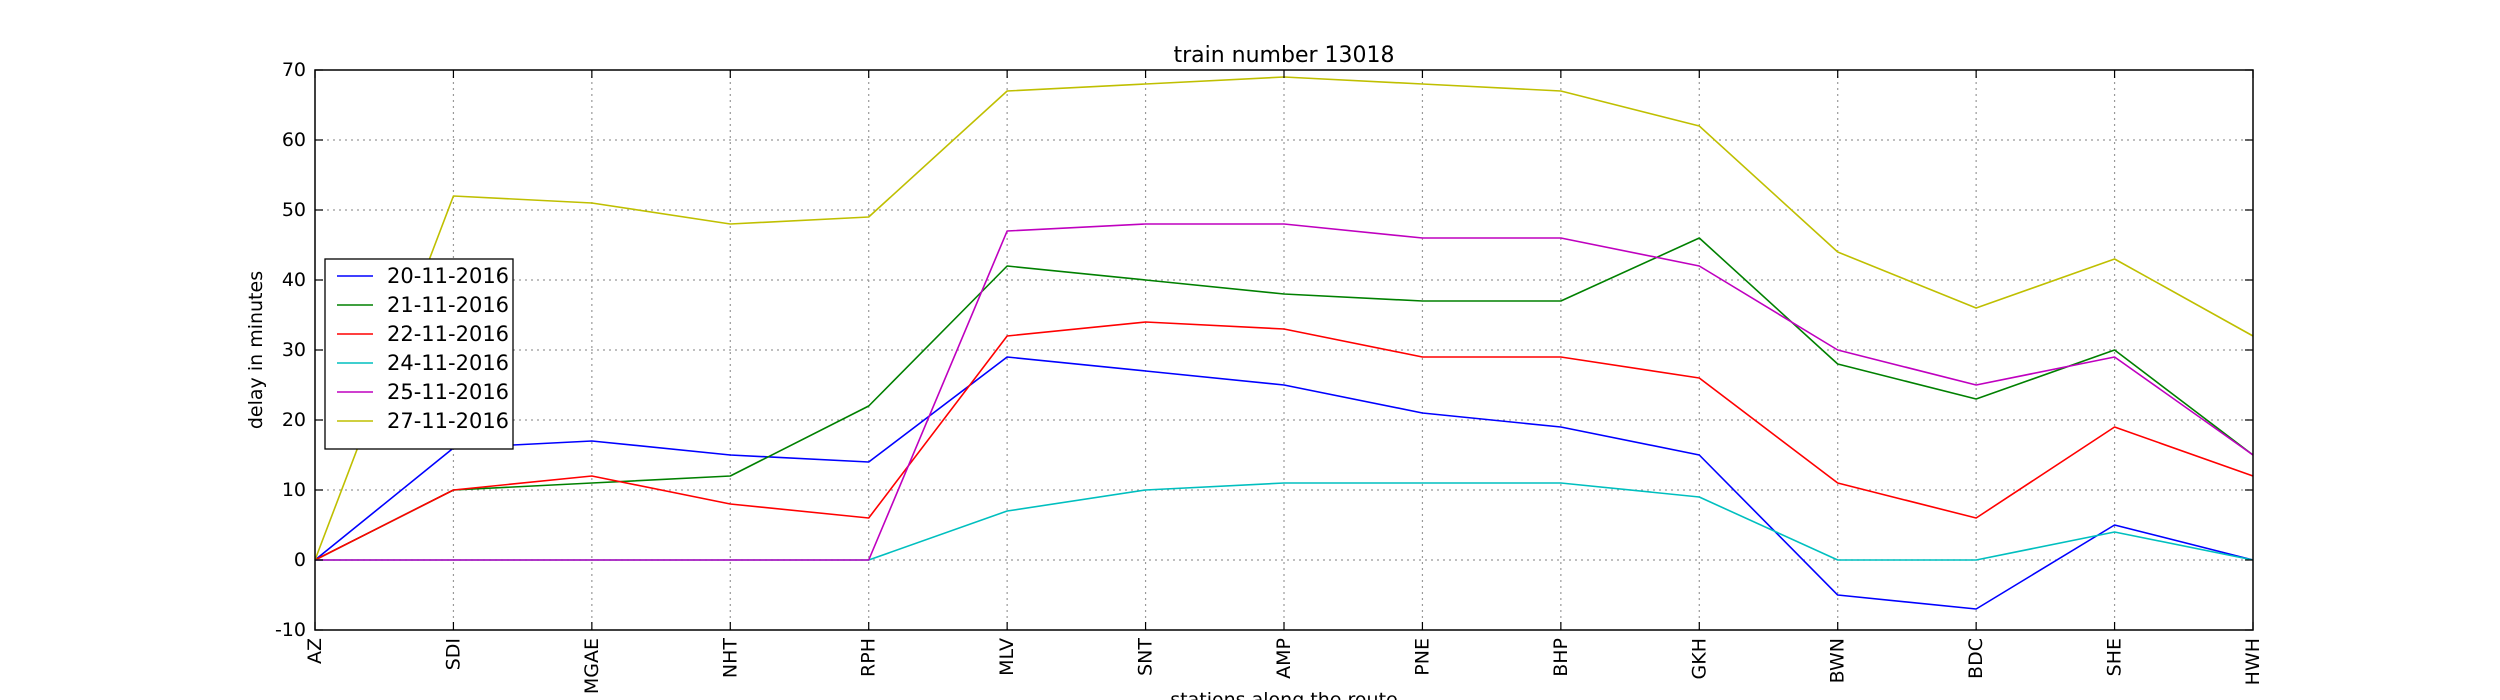 This screenshot has width=2500, height=700. I want to click on x-tick-label: PNE, so click(1422, 657).